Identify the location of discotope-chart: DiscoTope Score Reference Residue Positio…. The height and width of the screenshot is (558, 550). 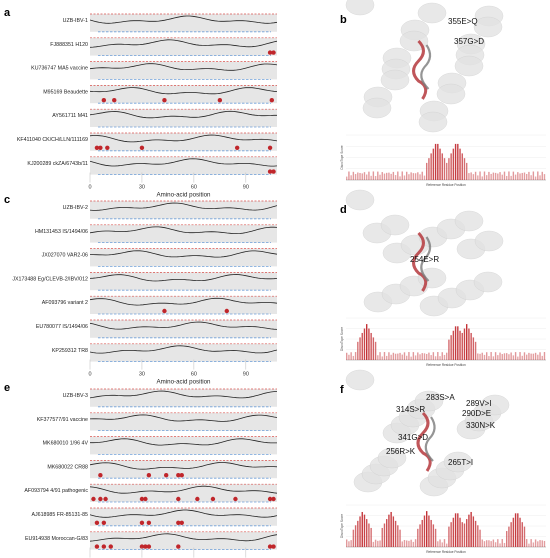
(443, 529).